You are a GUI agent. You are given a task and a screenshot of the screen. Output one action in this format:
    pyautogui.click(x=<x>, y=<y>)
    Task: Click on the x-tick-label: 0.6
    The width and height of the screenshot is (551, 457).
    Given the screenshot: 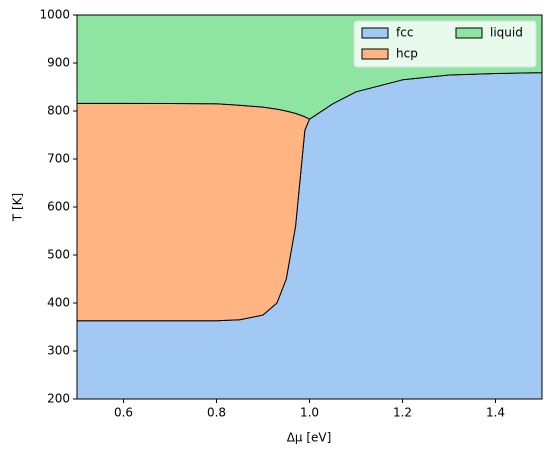 What is the action you would take?
    pyautogui.click(x=123, y=413)
    